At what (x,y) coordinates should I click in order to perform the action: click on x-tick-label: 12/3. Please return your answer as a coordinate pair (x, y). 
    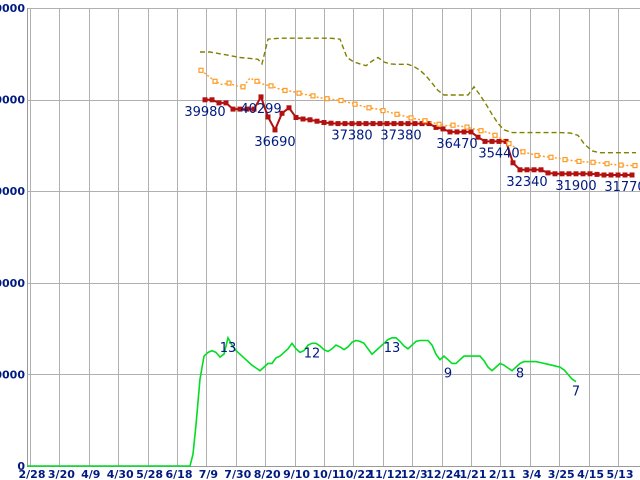
    Looking at the image, I should click on (414, 474).